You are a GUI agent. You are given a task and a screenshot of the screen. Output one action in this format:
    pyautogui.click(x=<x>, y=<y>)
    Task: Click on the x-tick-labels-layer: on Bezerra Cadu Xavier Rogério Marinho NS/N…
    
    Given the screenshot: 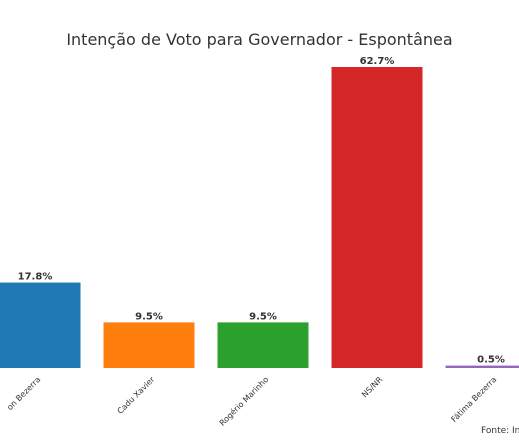 What is the action you would take?
    pyautogui.click(x=251, y=400)
    